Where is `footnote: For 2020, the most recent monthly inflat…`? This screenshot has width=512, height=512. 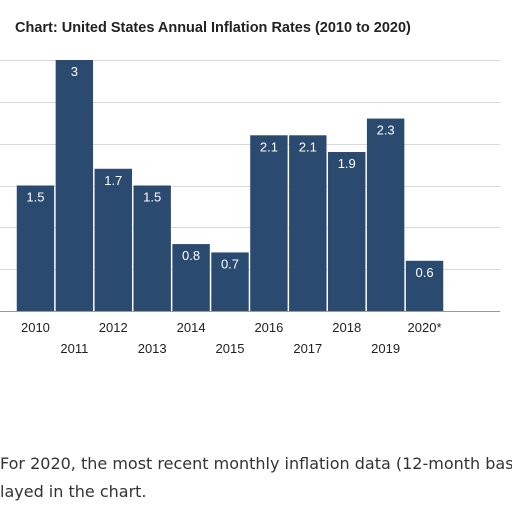
footnote: For 2020, the most recent monthly inflat… is located at coordinates (256, 478).